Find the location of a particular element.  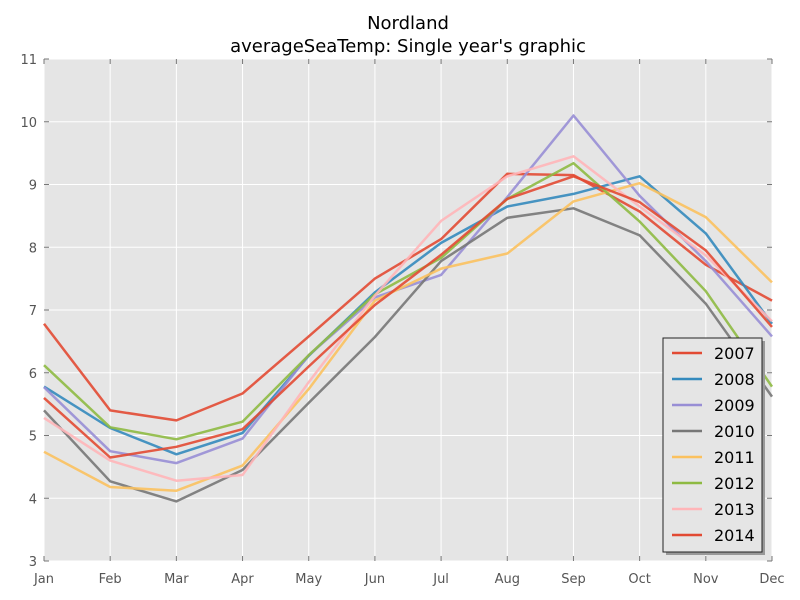

legend-box is located at coordinates (712, 445).